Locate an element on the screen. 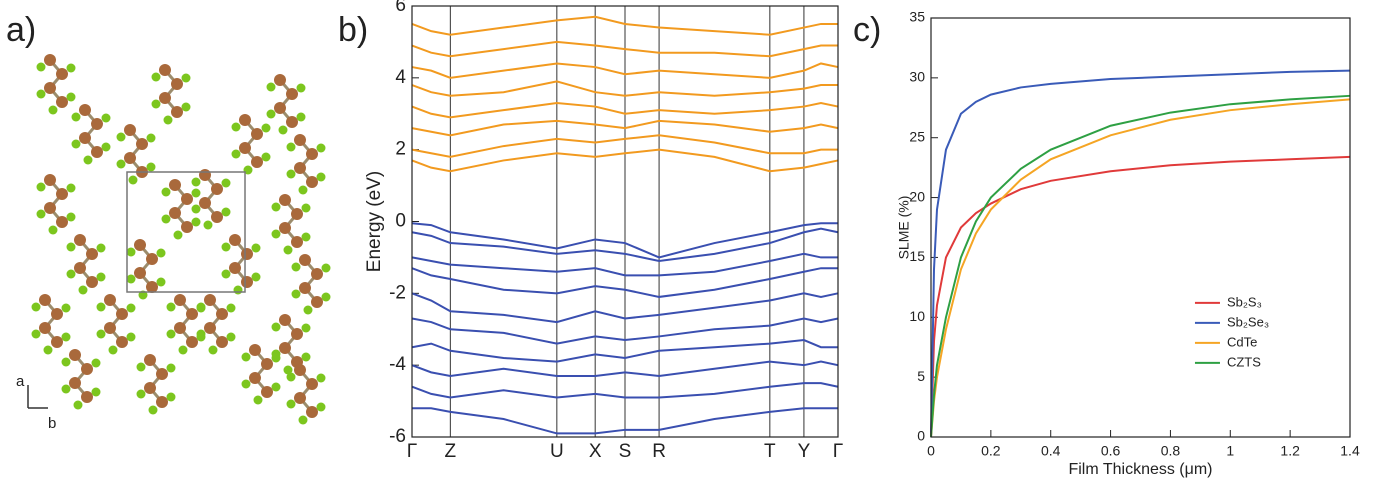 Image resolution: width=1380 pixels, height=487 pixels. x-tick-label: 1.2 is located at coordinates (1290, 451).